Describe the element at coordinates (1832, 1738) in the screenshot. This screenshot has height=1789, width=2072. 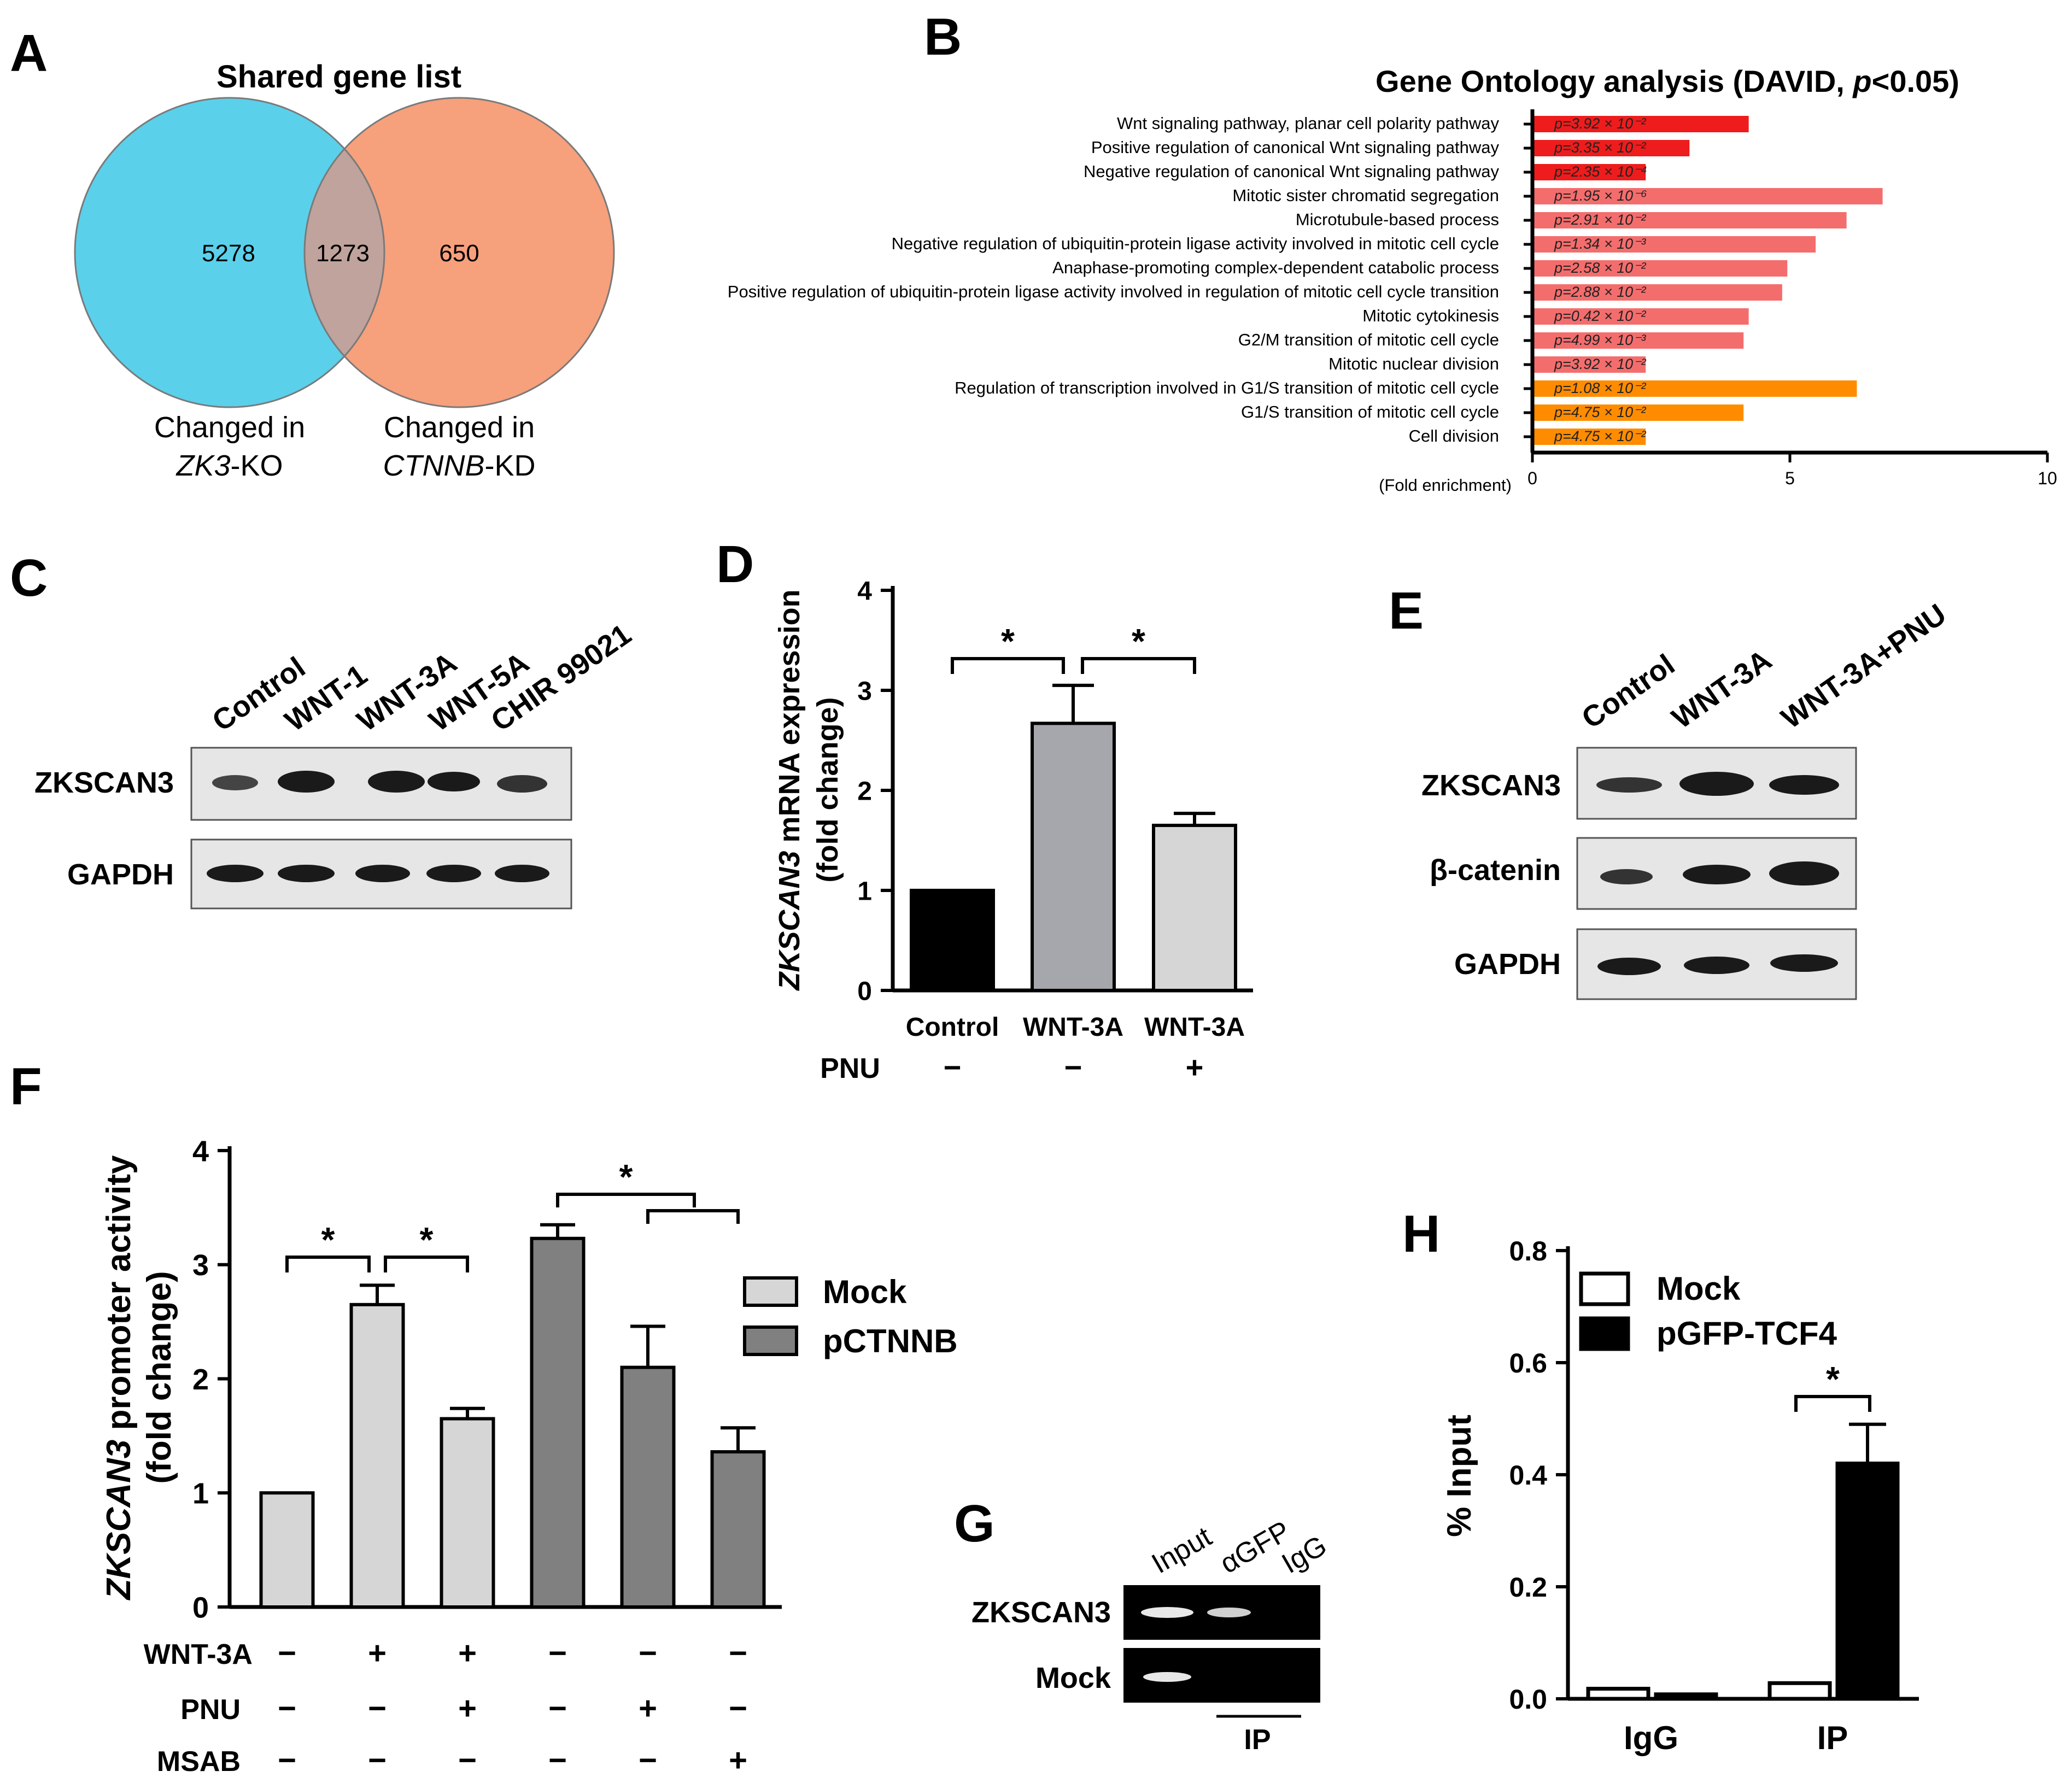
I see `x-category-label: IP` at that location.